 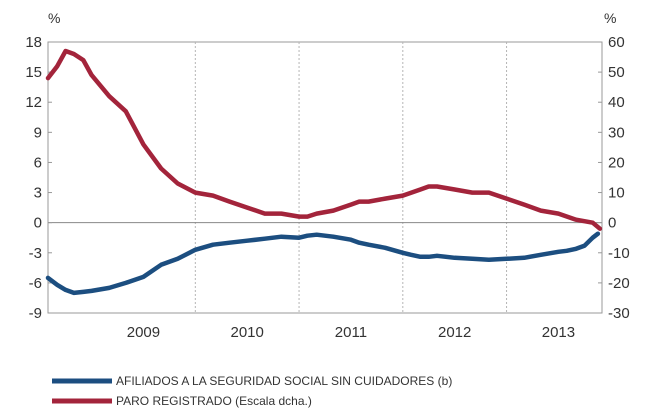 I want to click on left-tick-label: 6, so click(x=38, y=162).